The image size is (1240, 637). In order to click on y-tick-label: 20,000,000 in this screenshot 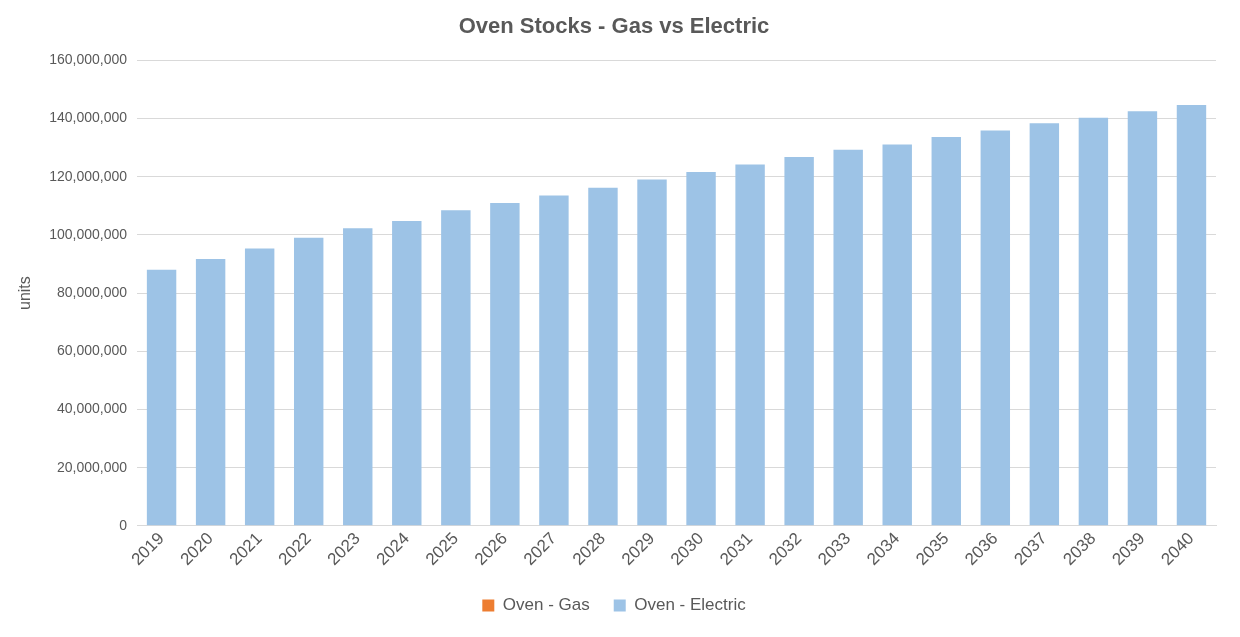, I will do `click(92, 466)`.